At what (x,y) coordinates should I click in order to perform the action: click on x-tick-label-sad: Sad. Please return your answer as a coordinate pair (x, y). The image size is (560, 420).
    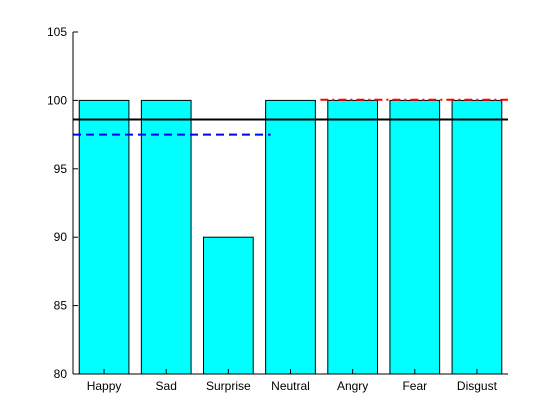
    Looking at the image, I should click on (166, 386).